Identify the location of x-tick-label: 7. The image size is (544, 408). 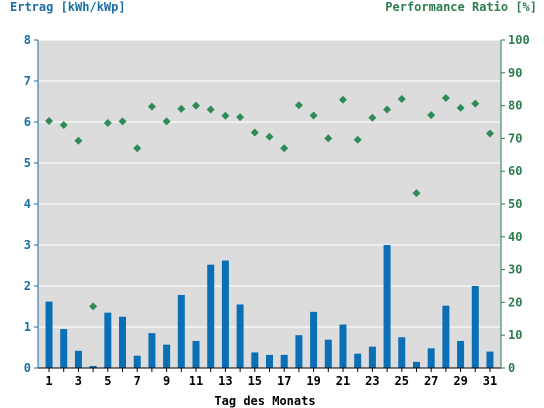
(137, 381).